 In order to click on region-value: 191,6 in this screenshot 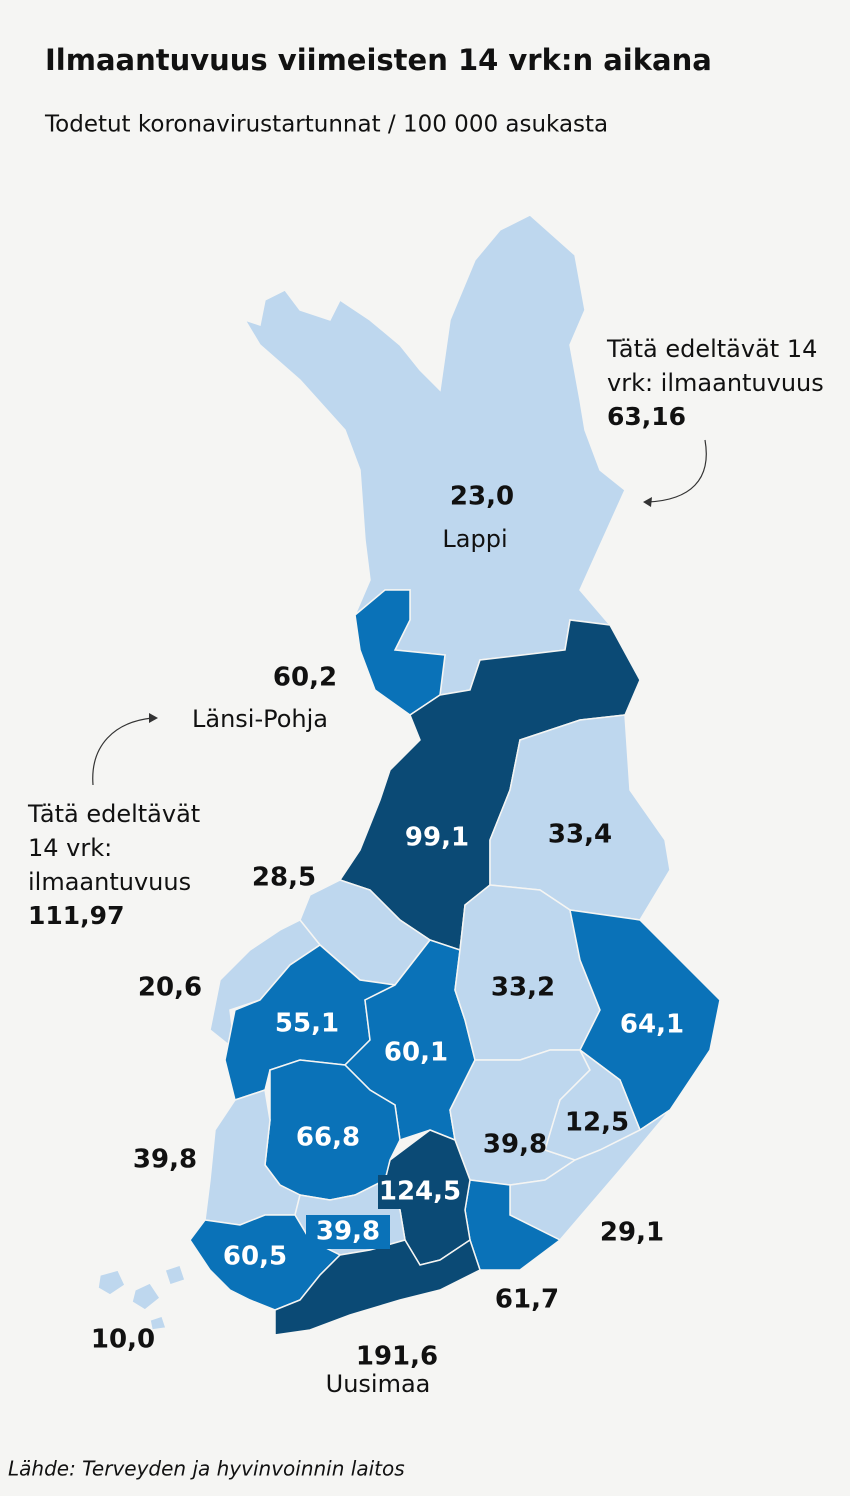, I will do `click(397, 1357)`.